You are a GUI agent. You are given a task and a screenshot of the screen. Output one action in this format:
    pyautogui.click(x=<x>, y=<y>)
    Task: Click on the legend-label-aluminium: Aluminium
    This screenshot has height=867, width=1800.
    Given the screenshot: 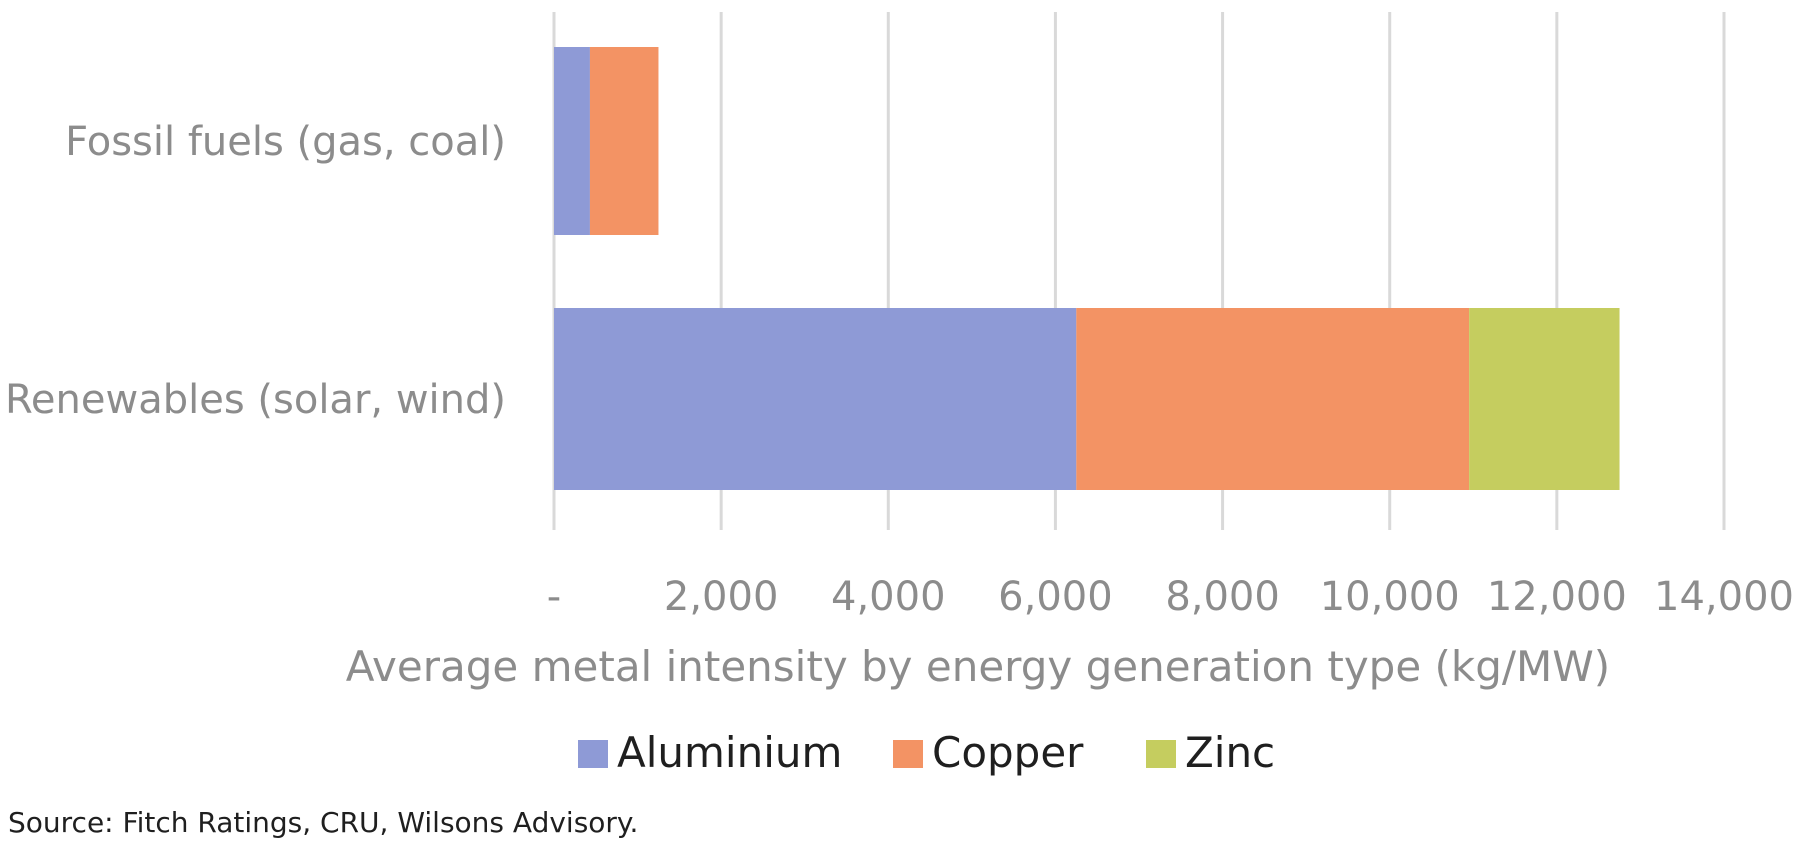 What is the action you would take?
    pyautogui.click(x=729, y=752)
    